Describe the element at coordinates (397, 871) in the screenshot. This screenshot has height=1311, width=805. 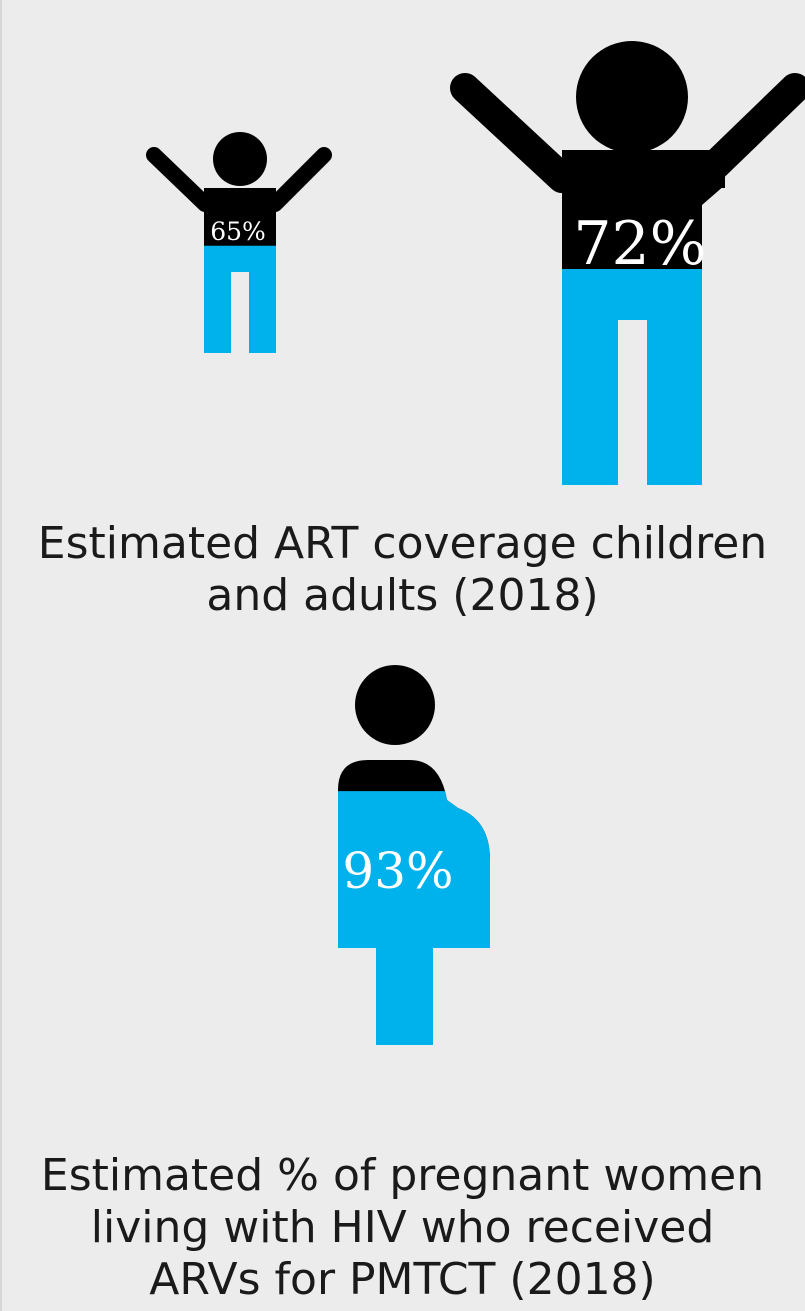
I see `pregnant-percent-label: 93%` at that location.